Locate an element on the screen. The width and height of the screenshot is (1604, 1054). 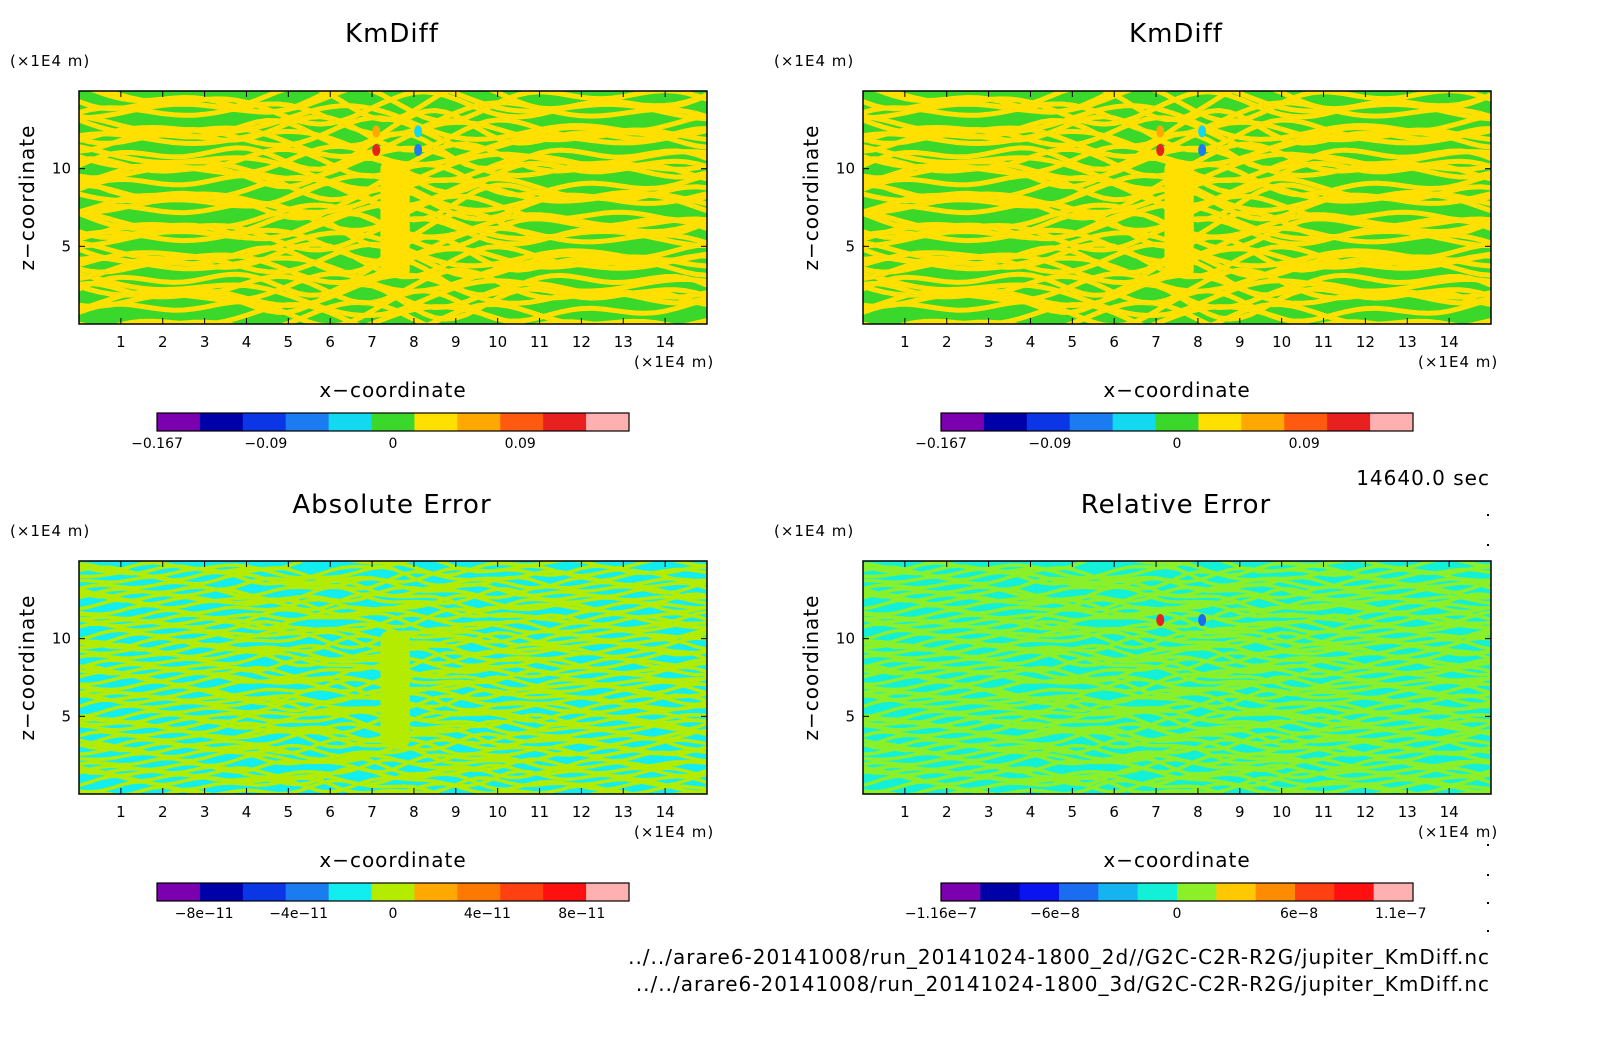
x-axis-label: x−coordinate is located at coordinates (392, 390).